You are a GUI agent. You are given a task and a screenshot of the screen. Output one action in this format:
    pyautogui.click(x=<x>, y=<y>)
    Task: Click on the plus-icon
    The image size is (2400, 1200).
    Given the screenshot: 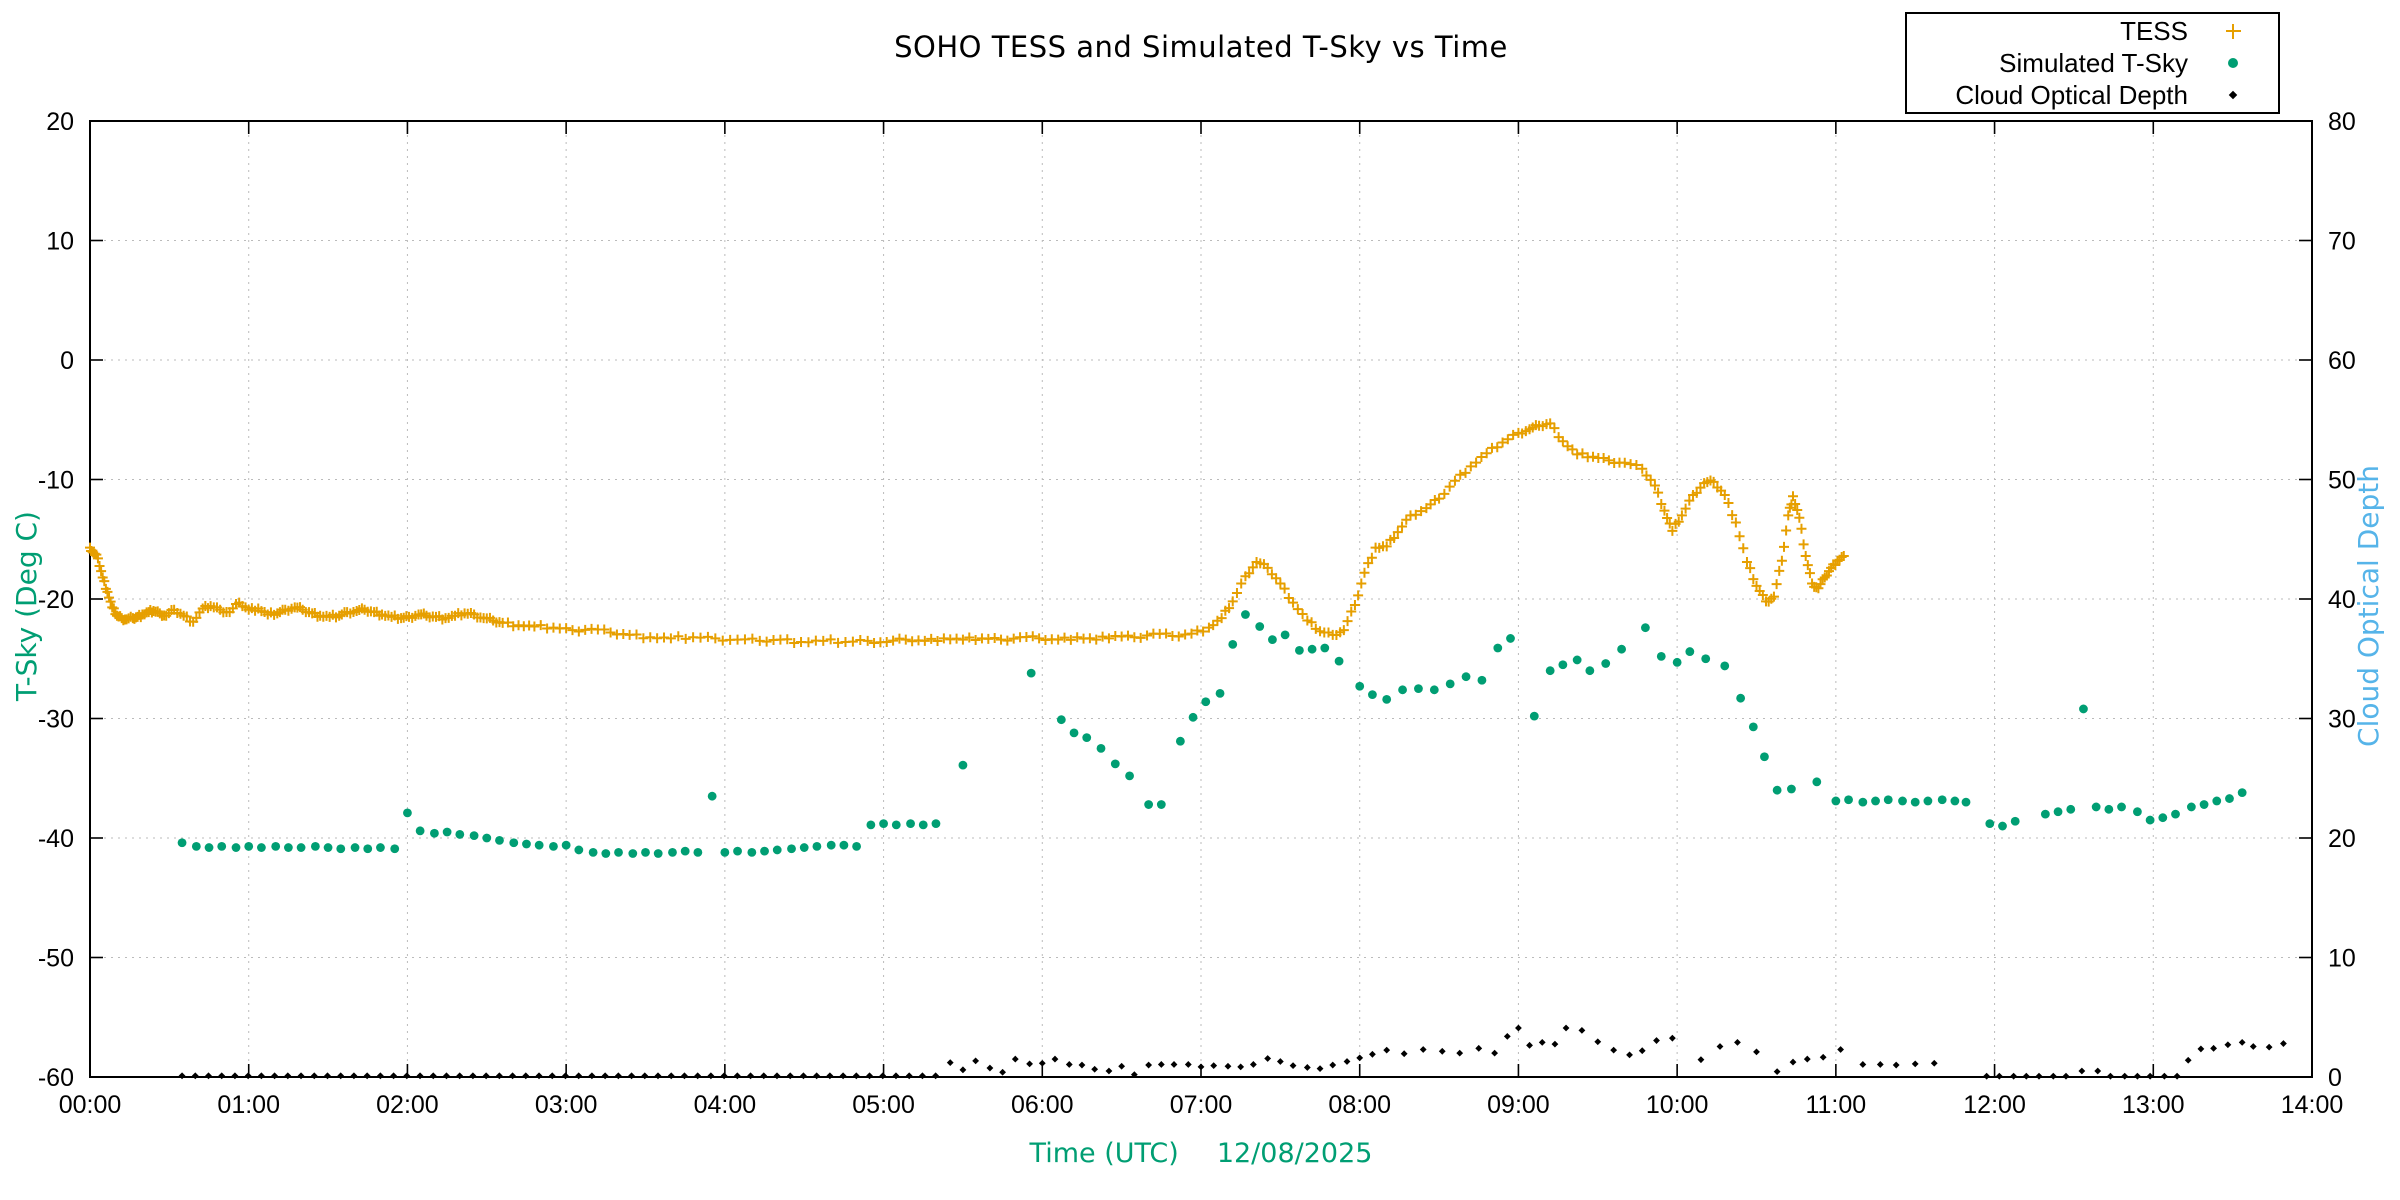 What is the action you would take?
    pyautogui.click(x=2233, y=31)
    